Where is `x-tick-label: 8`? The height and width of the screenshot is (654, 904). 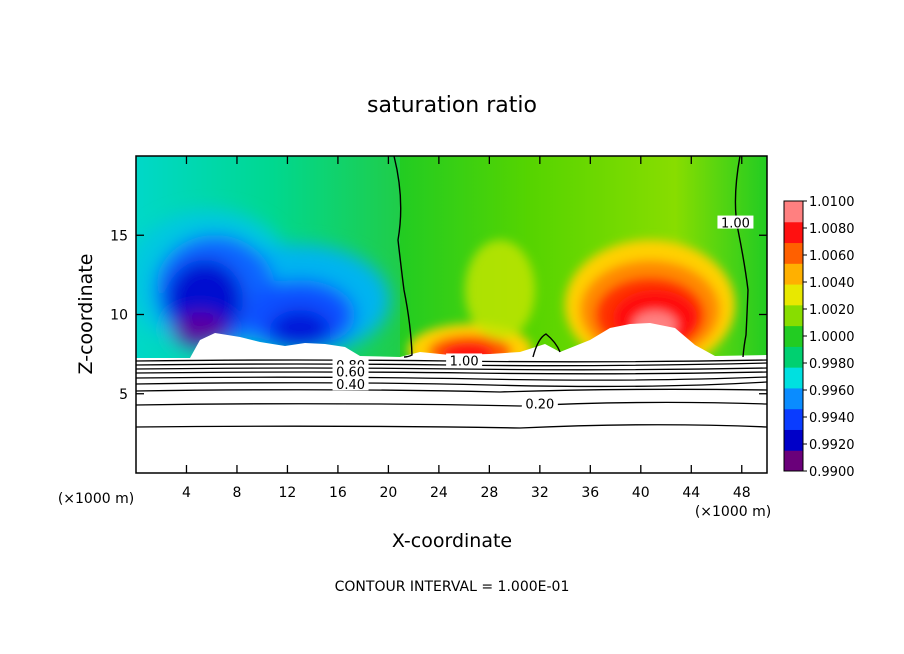 x-tick-label: 8 is located at coordinates (236, 493).